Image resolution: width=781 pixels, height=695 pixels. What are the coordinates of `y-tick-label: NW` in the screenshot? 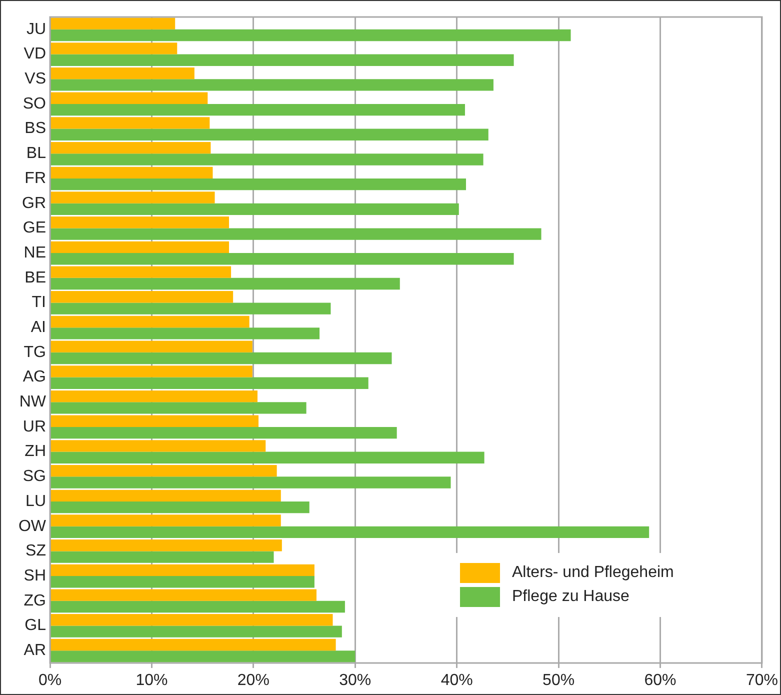 It's located at (33, 402).